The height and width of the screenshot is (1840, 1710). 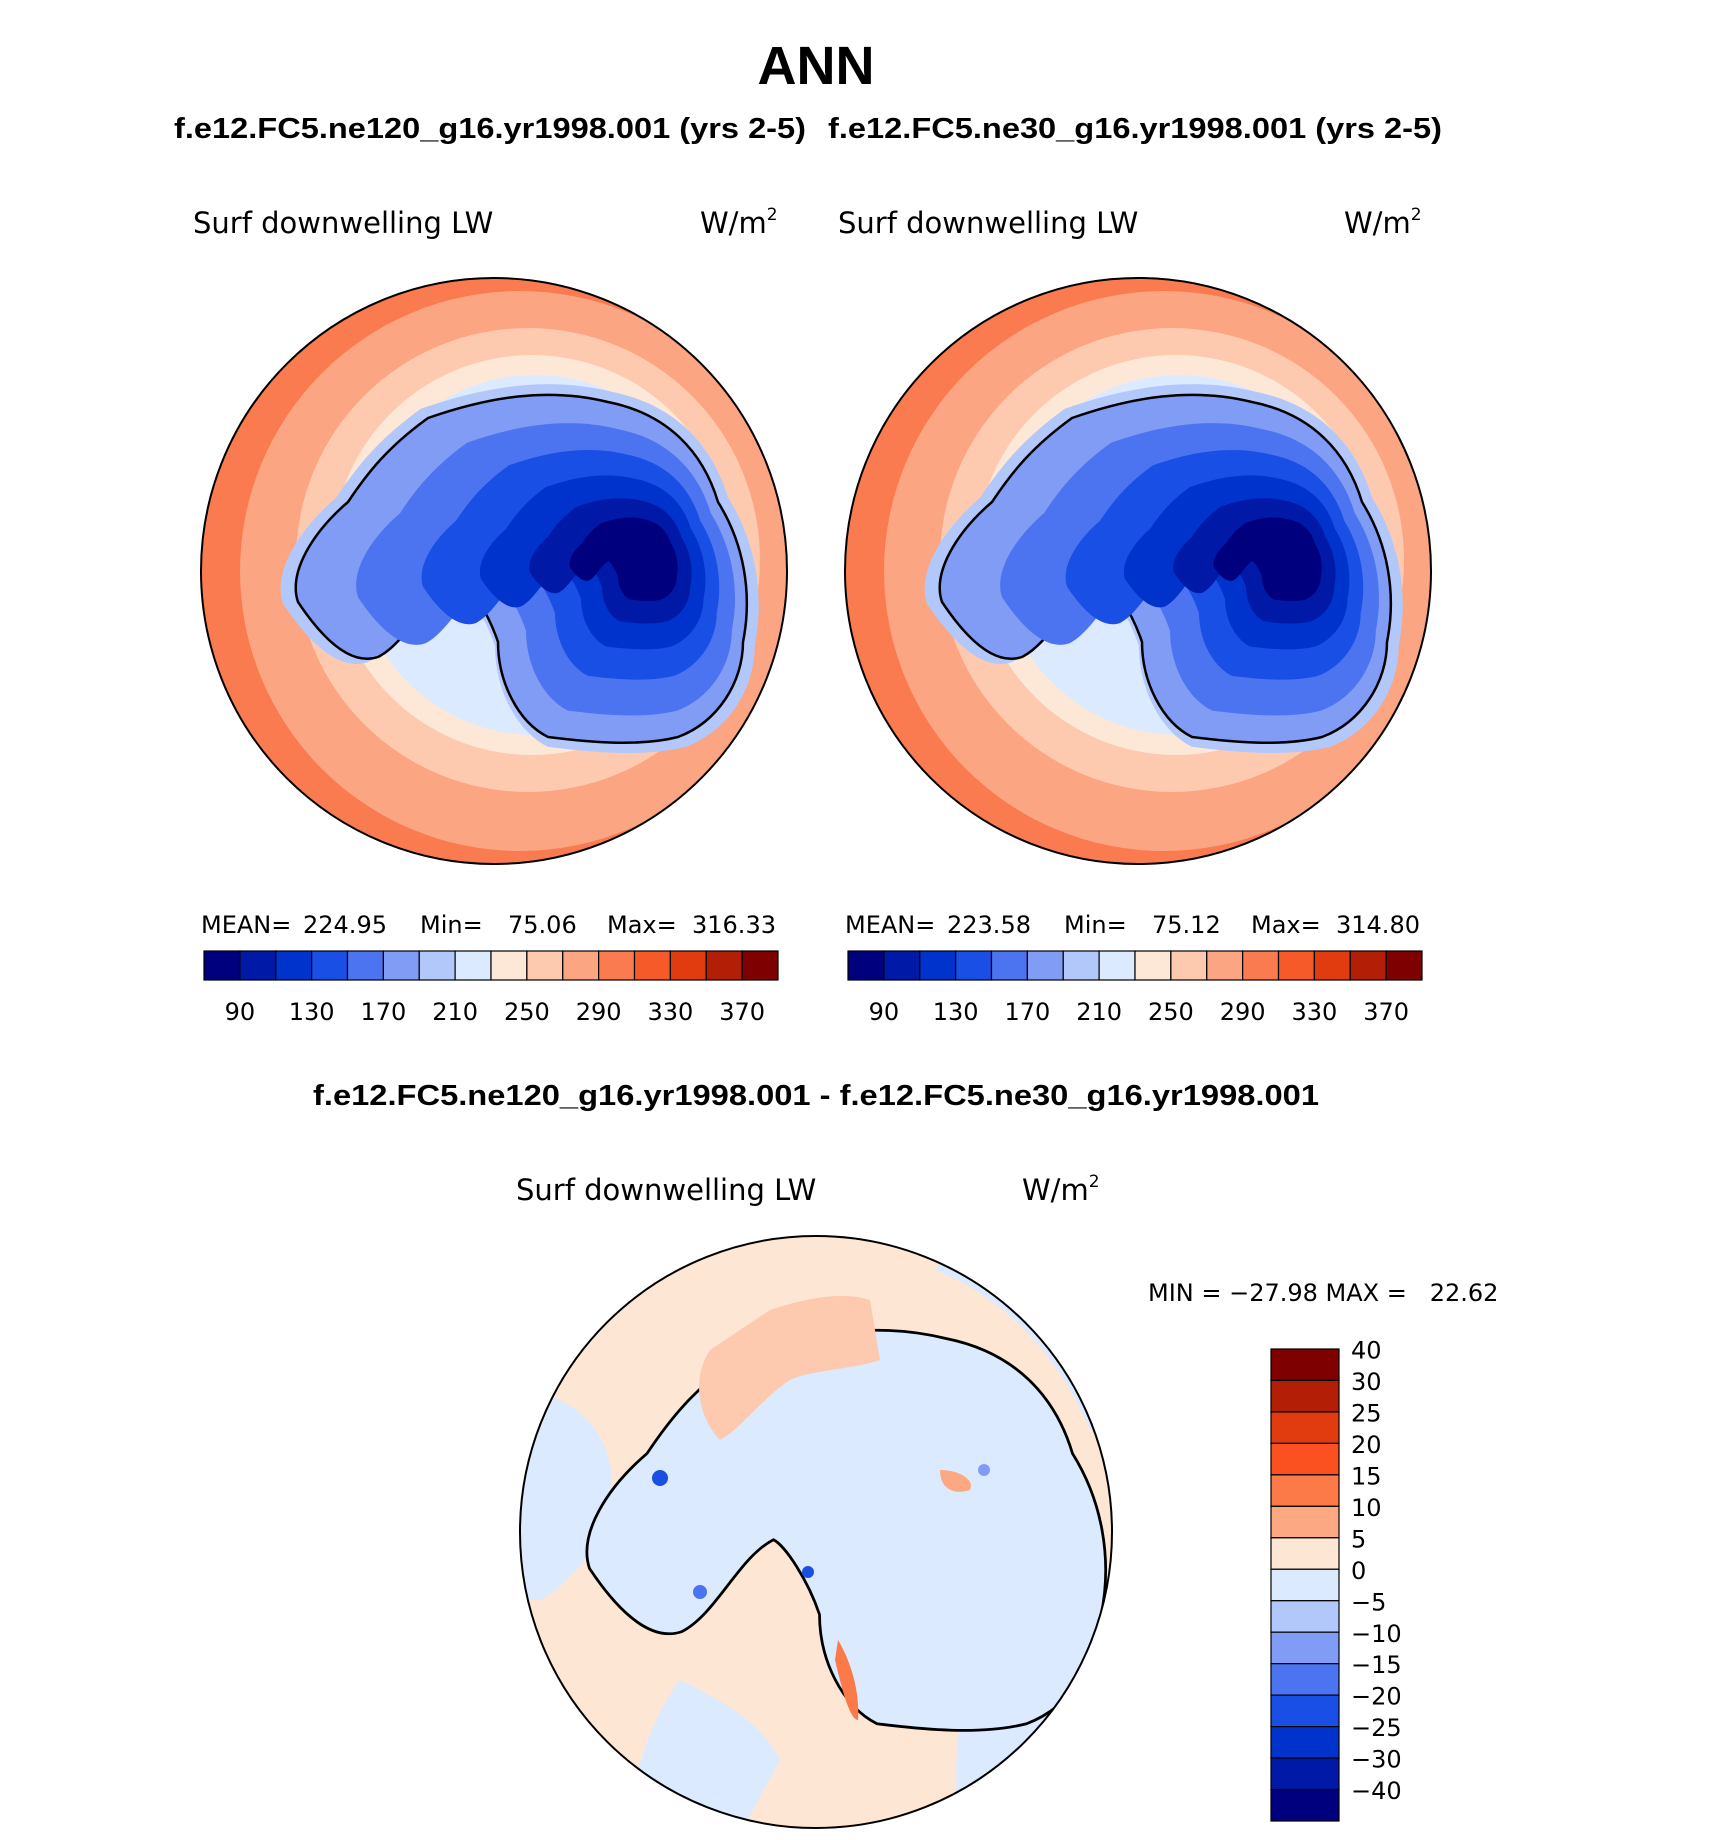 What do you see at coordinates (451, 925) in the screenshot?
I see `panel-left-min-label: Min=` at bounding box center [451, 925].